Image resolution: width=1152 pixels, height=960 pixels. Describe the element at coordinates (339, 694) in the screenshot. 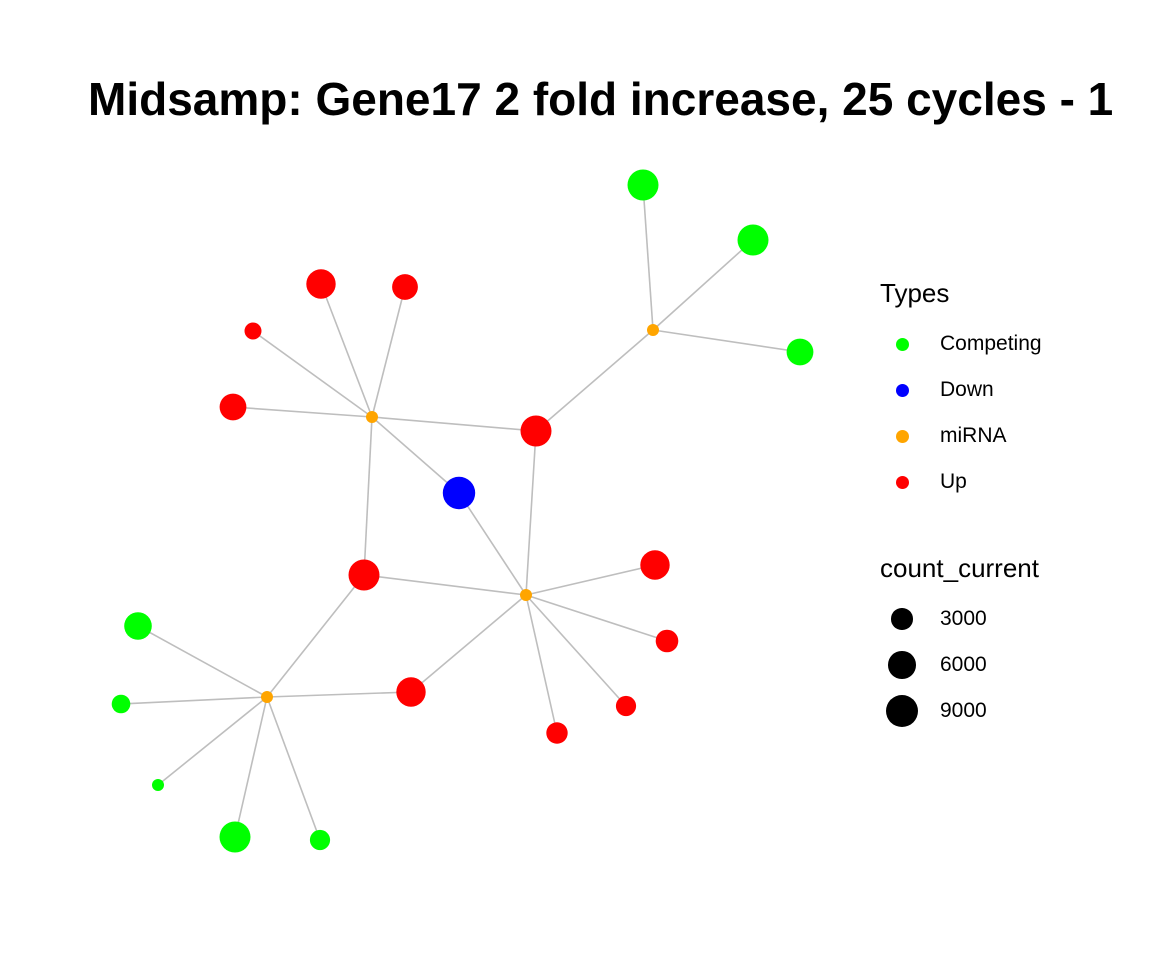

I see `edge-m4-u11` at that location.